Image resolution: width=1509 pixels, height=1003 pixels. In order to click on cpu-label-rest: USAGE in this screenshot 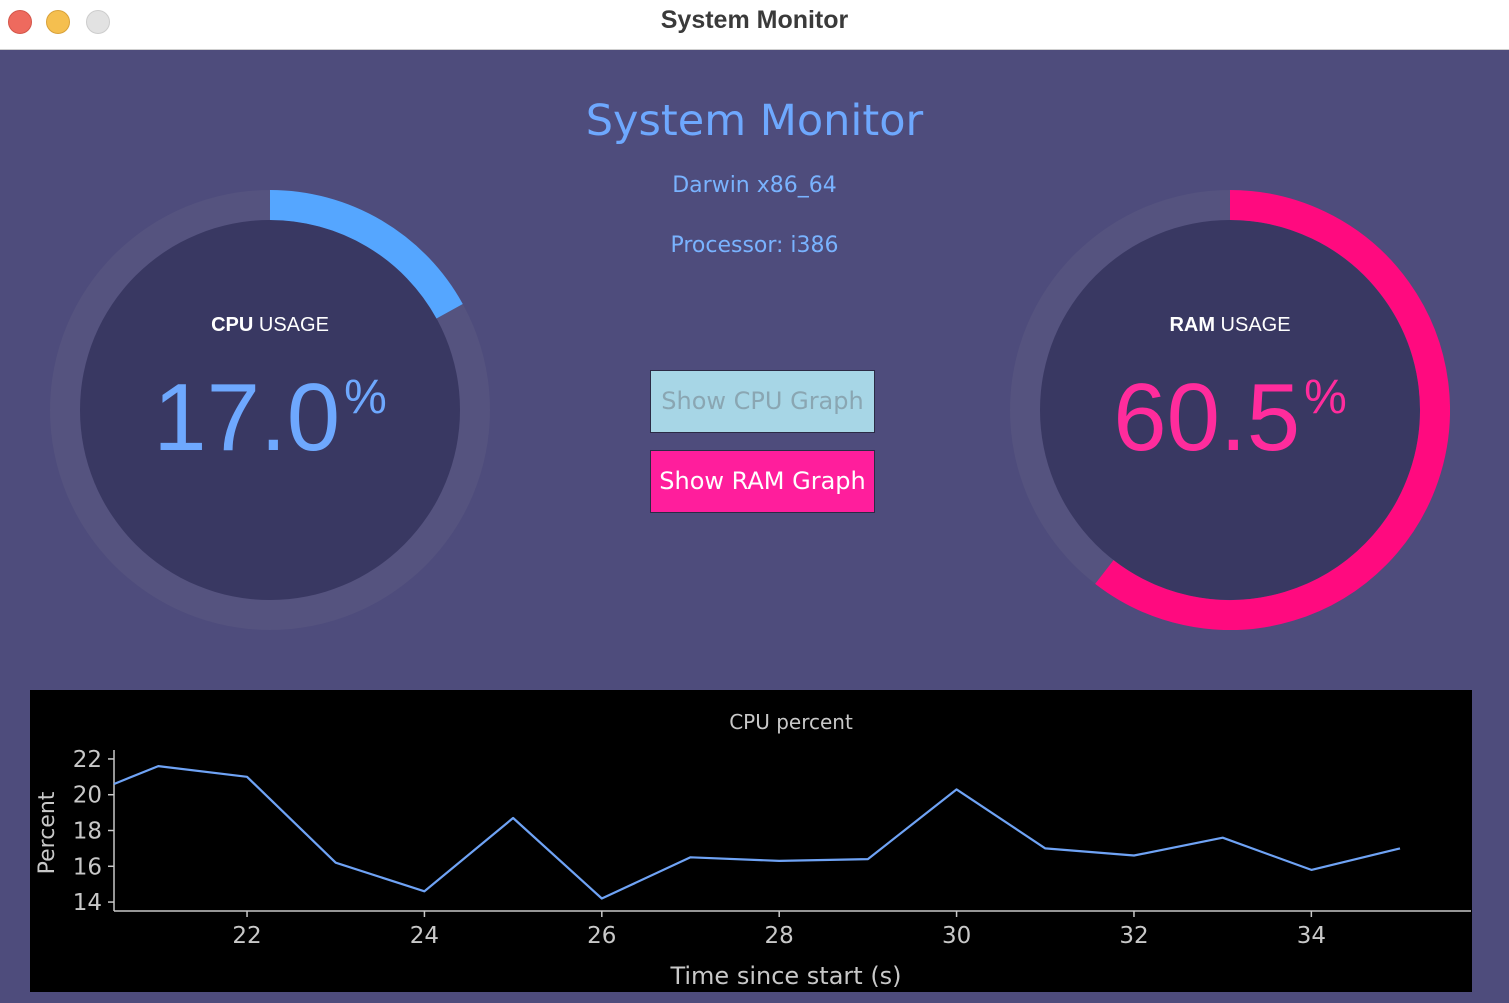, I will do `click(291, 325)`.